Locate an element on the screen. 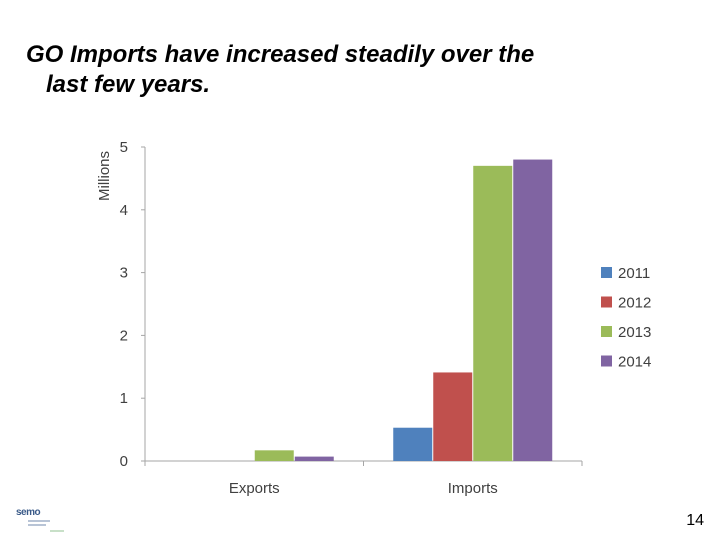  legend-label: 2012 is located at coordinates (634, 303).